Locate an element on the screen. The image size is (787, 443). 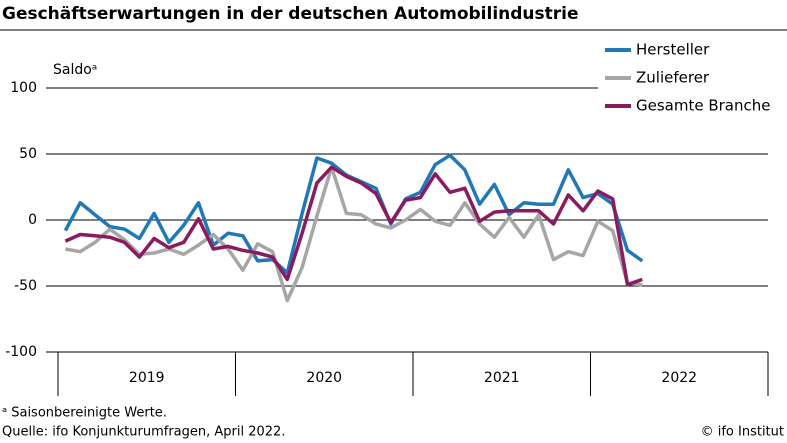
footnote: ᵃ Saisonbereinigte Werte. is located at coordinates (84, 413).